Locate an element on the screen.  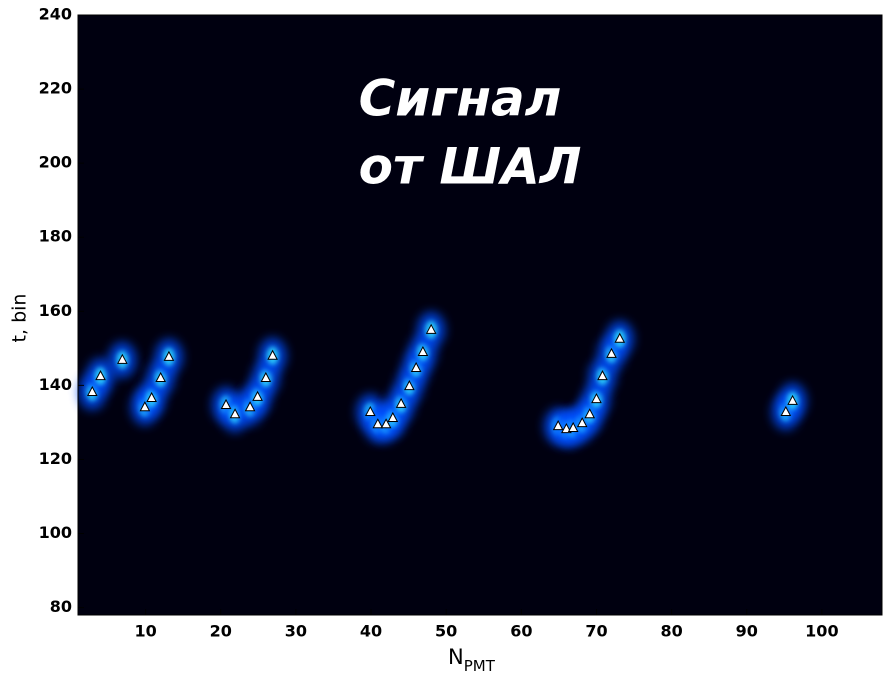
y-tick-label: 120 is located at coordinates (55, 458).